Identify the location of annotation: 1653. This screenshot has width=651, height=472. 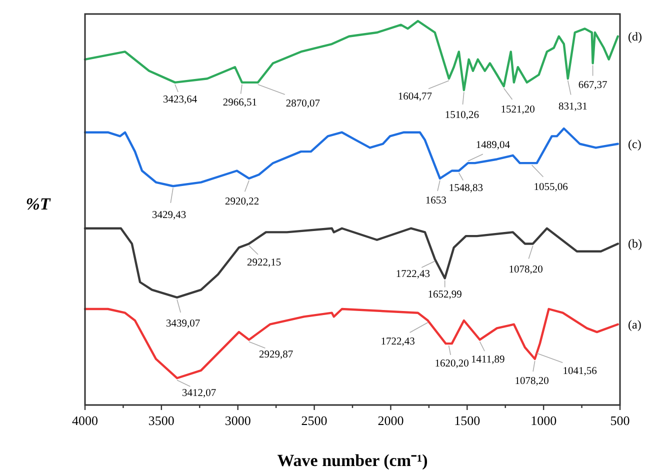
(435, 200).